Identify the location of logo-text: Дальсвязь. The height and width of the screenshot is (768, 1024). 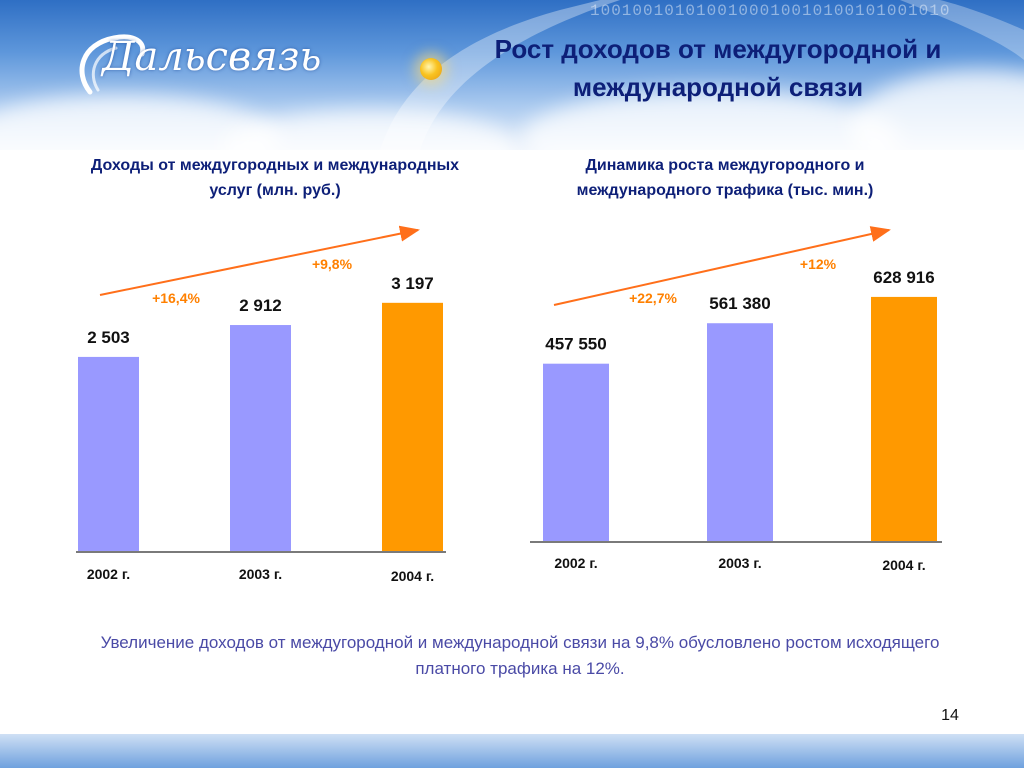
(212, 57).